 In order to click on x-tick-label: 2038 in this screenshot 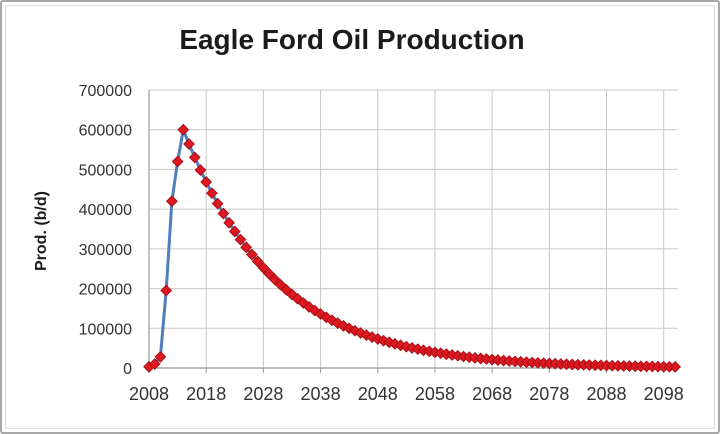, I will do `click(321, 394)`.